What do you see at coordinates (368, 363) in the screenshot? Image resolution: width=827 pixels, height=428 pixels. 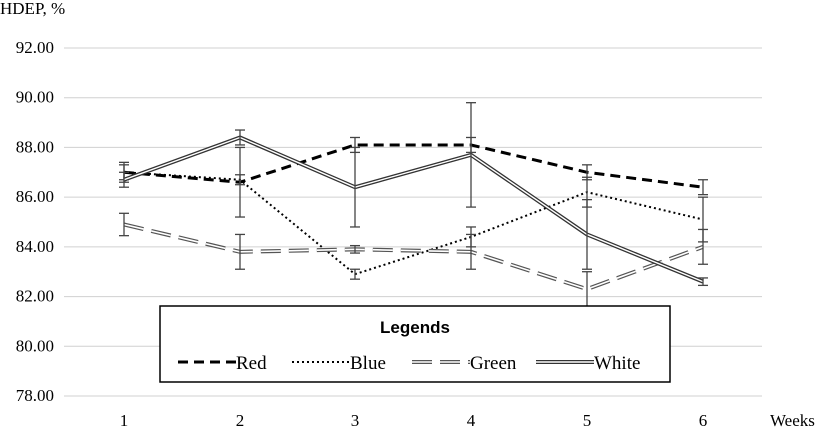 I see `legend-label: Blue` at bounding box center [368, 363].